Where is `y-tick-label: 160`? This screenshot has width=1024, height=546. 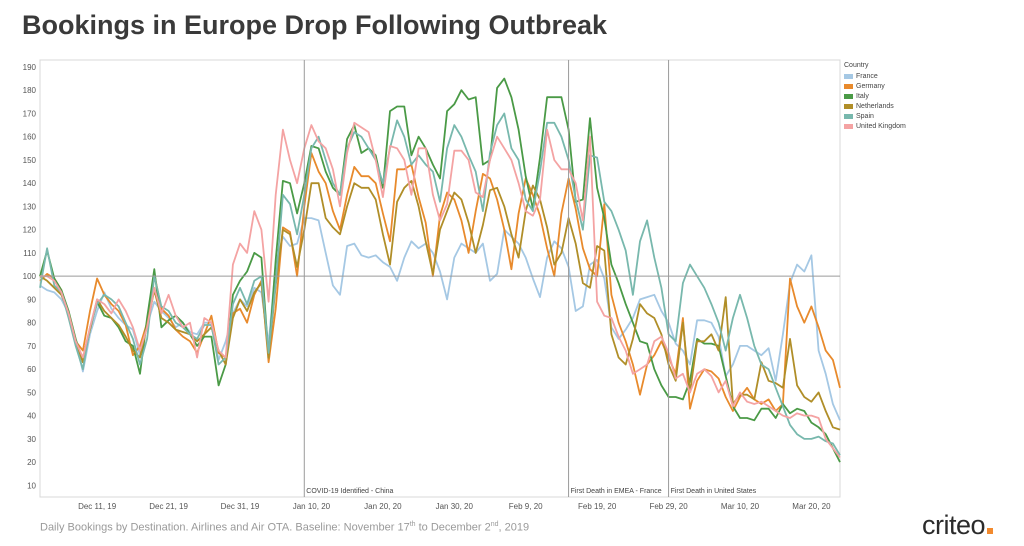 y-tick-label: 160 is located at coordinates (30, 137).